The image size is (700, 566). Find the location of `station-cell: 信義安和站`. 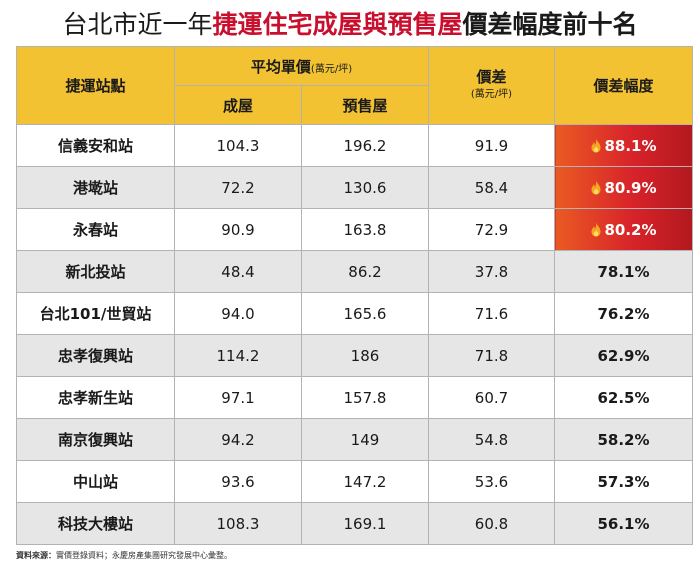

station-cell: 信義安和站 is located at coordinates (95, 145).